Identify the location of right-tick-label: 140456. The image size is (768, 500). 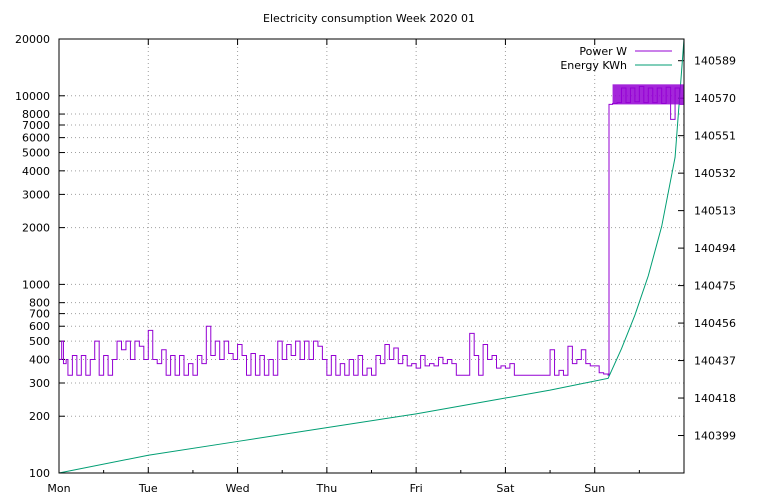
(715, 323).